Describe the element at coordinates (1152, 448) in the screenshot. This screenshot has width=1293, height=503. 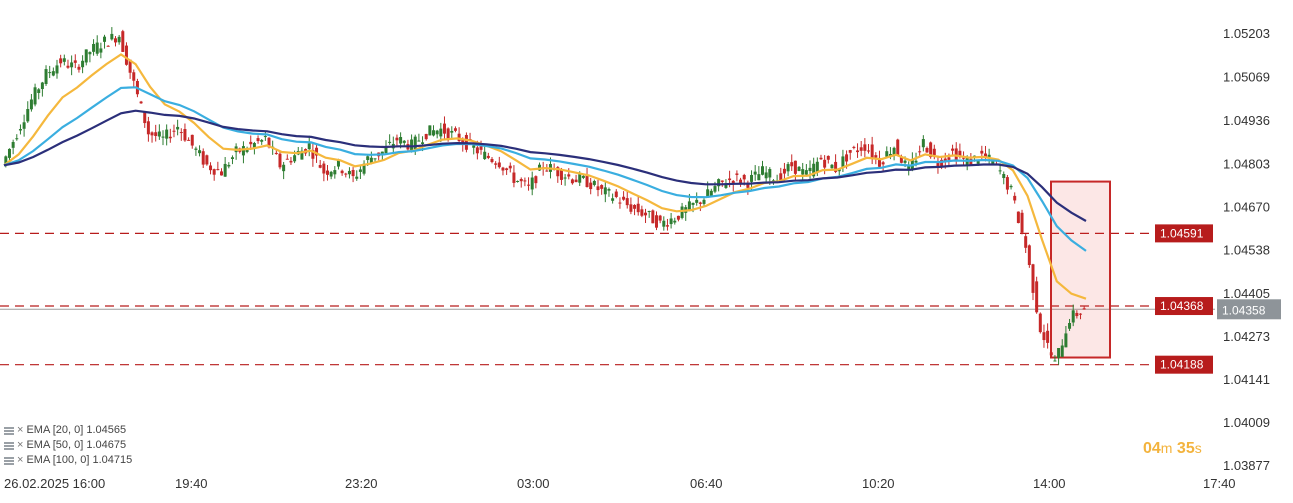
I see `timer-minutes: 04` at that location.